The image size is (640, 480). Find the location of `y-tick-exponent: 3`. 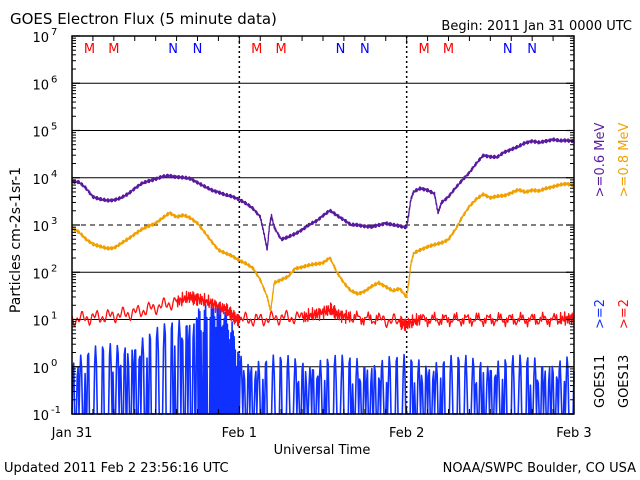

y-tick-exponent: 3 is located at coordinates (54, 221).